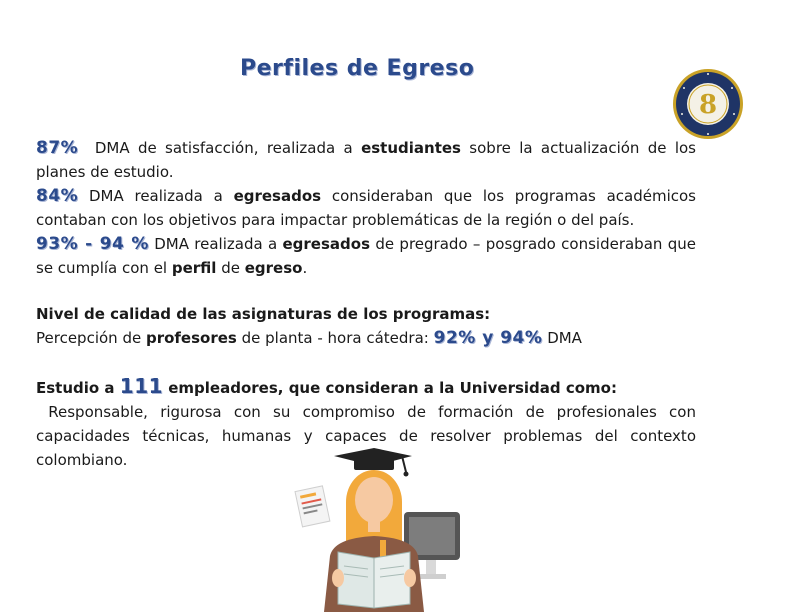 The width and height of the screenshot is (792, 612). What do you see at coordinates (377, 530) in the screenshot?
I see `graduate-reading-at-computer-icon` at bounding box center [377, 530].